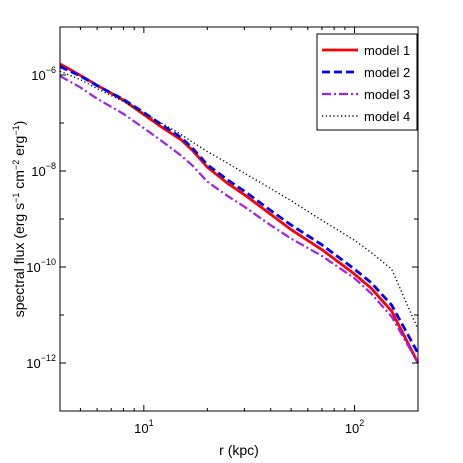  I want to click on y-tick-label-4: 10⁻¹², so click(41, 362).